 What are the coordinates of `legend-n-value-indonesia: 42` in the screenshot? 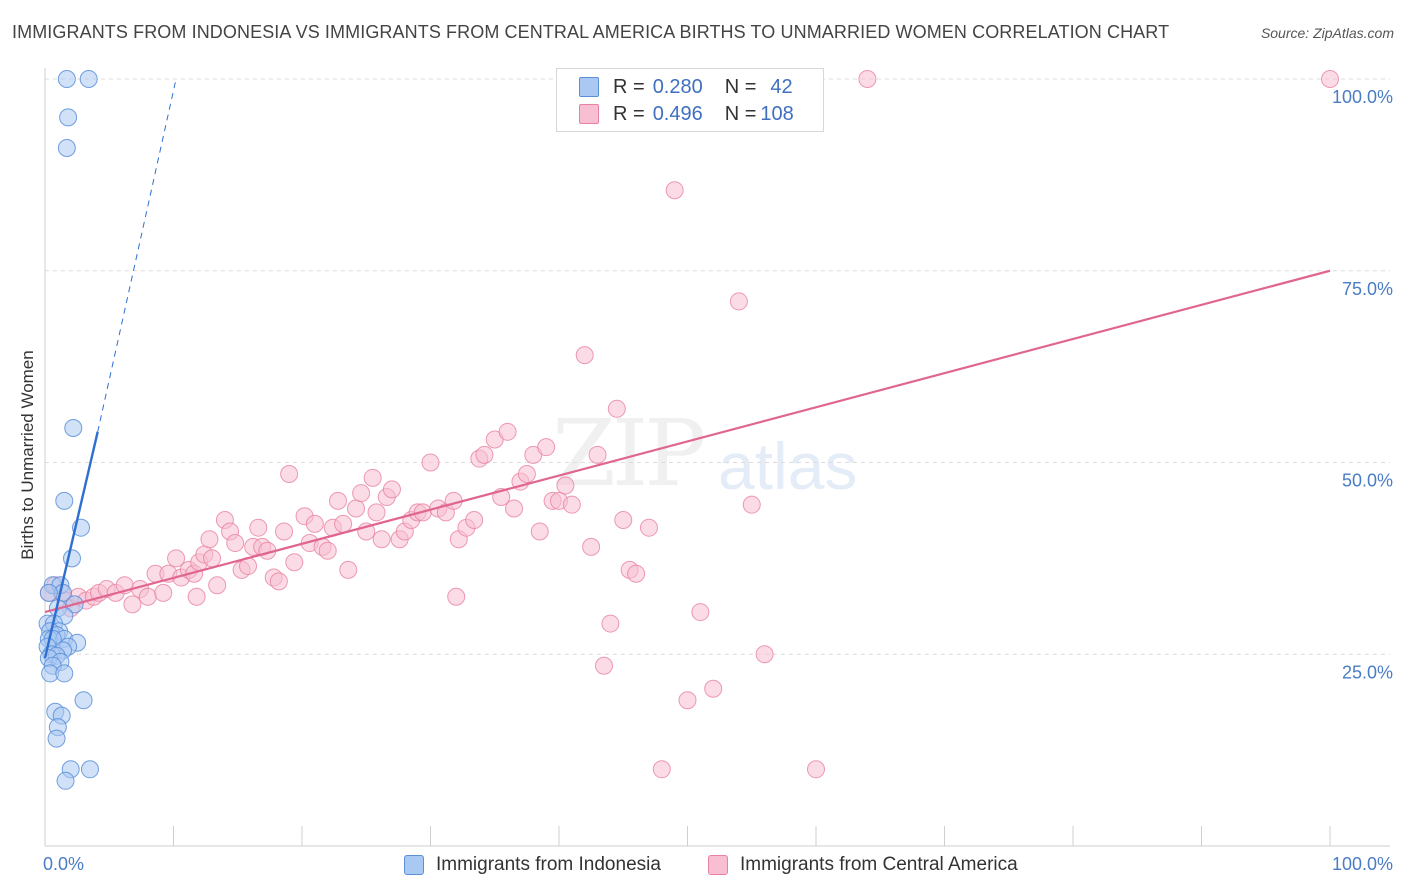 It's located at (781, 86).